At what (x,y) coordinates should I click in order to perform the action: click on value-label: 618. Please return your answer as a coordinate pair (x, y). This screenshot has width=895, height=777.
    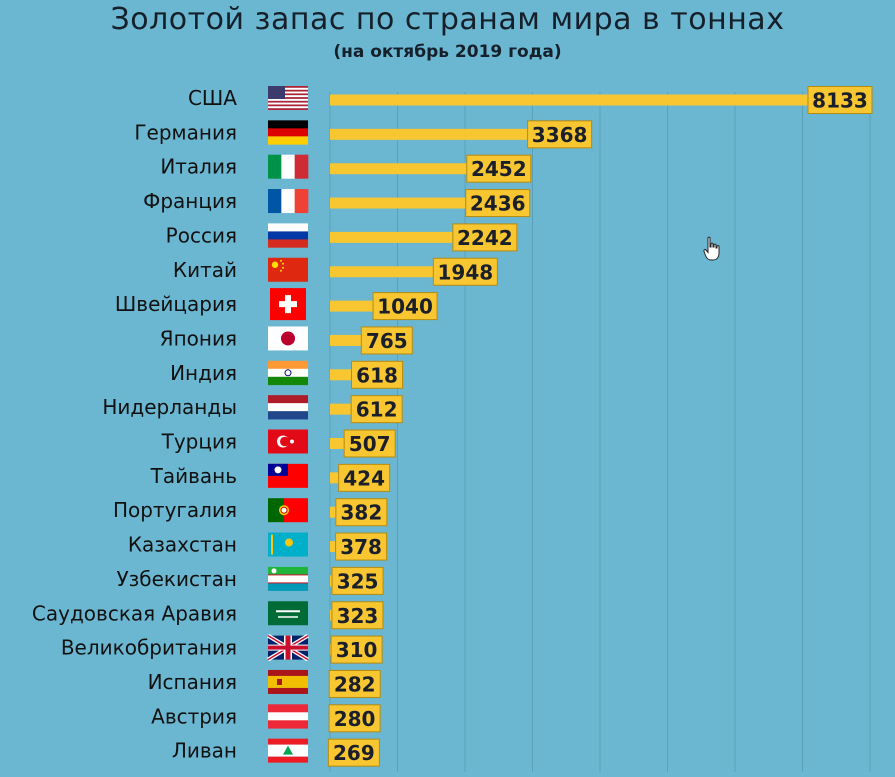
    Looking at the image, I should click on (377, 375).